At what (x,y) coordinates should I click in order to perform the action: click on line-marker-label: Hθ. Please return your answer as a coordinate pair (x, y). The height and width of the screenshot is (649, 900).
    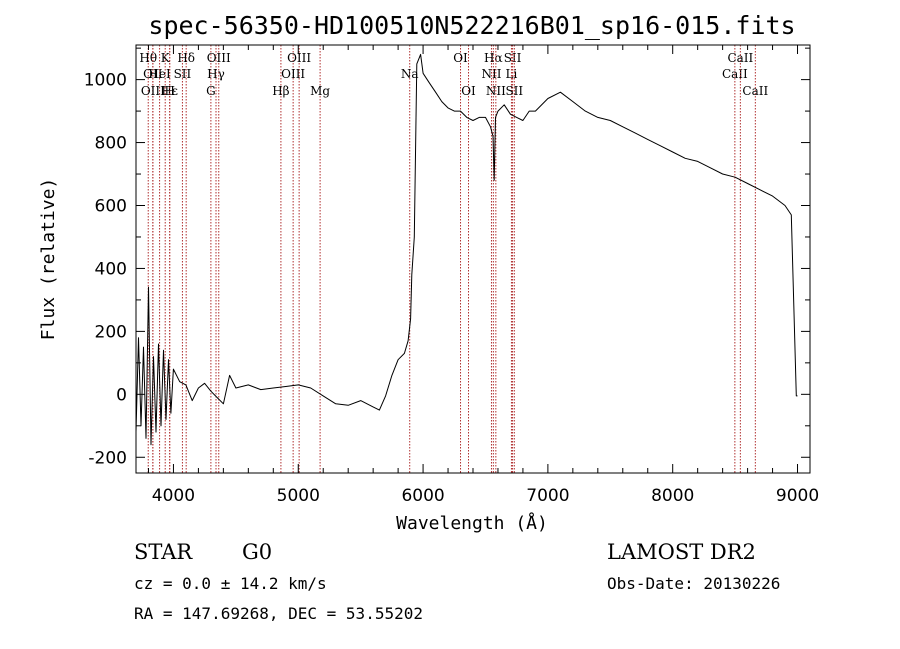
    Looking at the image, I should click on (148, 58).